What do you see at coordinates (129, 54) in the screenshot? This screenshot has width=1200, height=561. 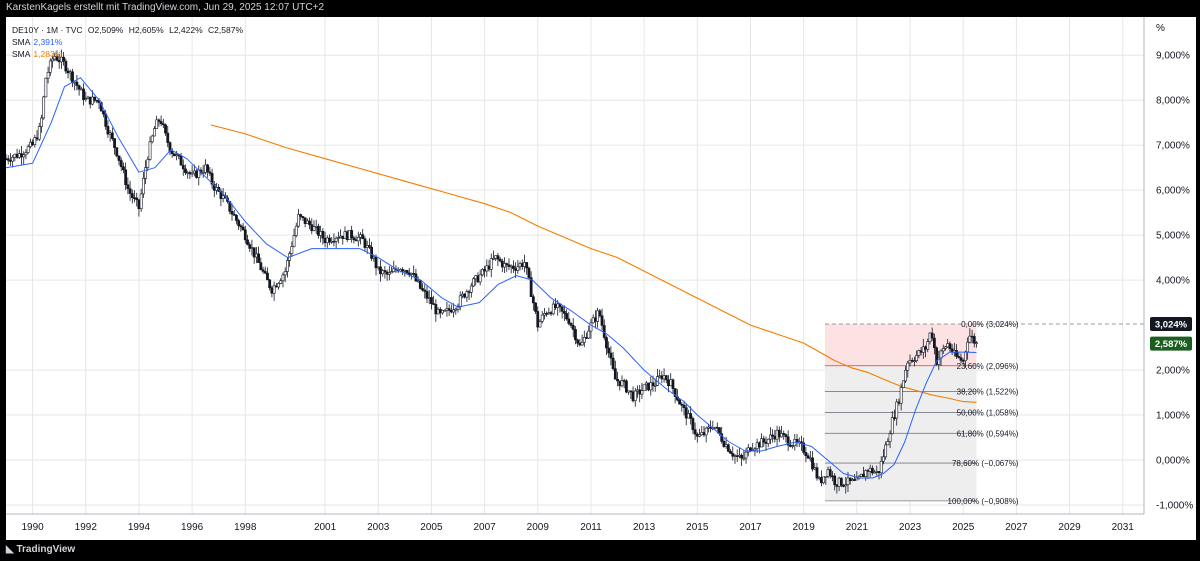 I see `legend-sma-slow: SMA 1,283%` at bounding box center [129, 54].